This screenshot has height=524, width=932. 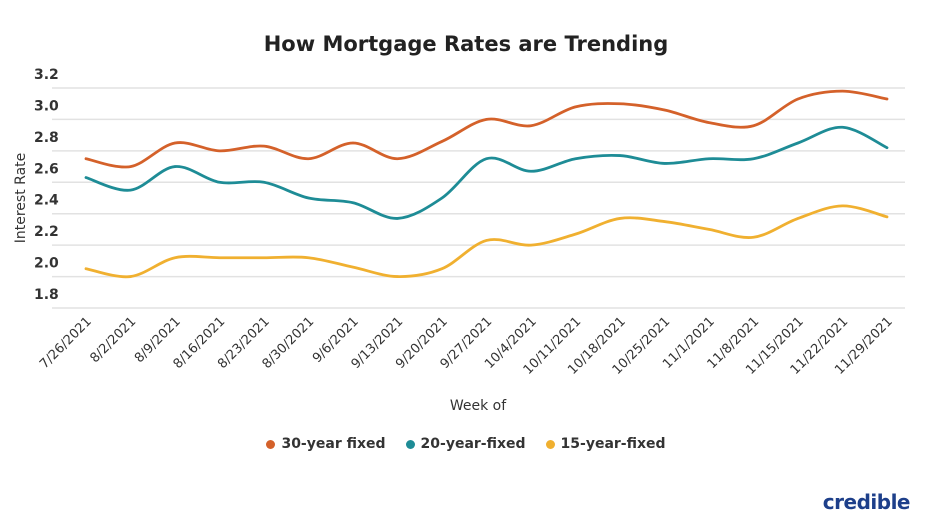 What do you see at coordinates (866, 502) in the screenshot?
I see `credible-logo: credible` at bounding box center [866, 502].